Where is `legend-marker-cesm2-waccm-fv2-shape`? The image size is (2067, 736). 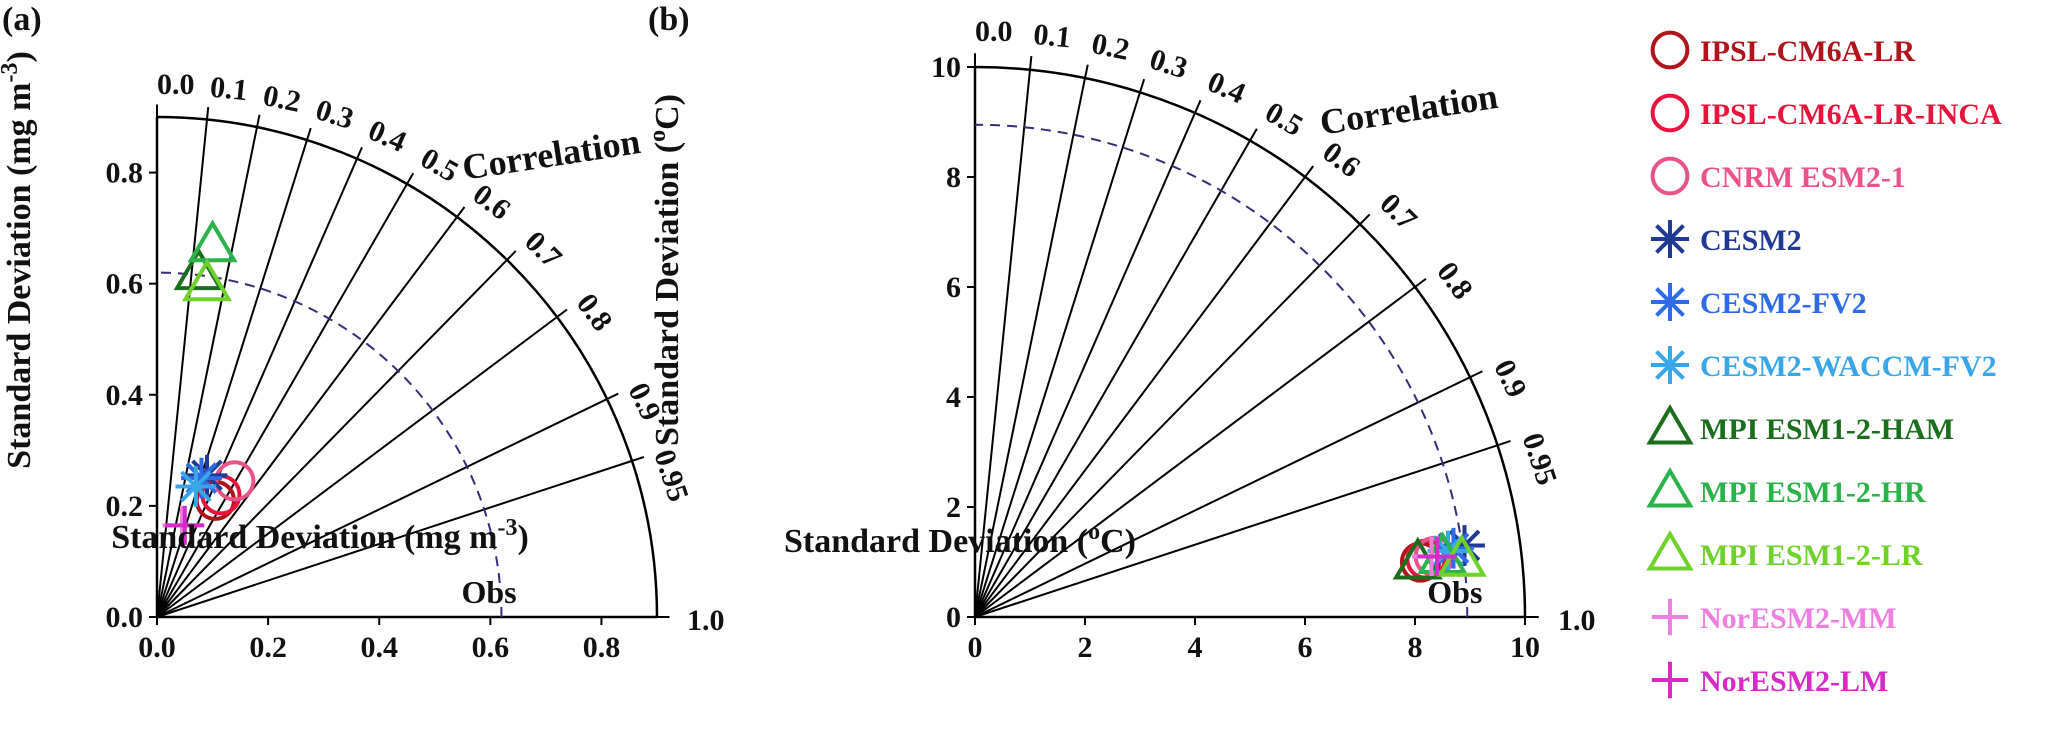
legend-marker-cesm2-waccm-fv2-shape is located at coordinates (1670, 365).